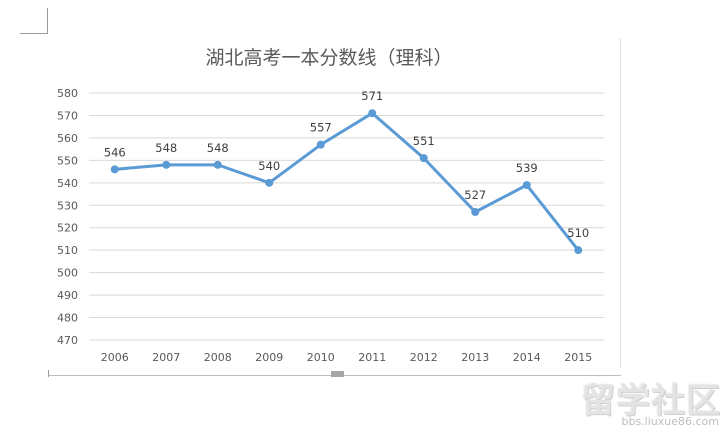  What do you see at coordinates (67, 183) in the screenshot?
I see `y-tick-label: 540` at bounding box center [67, 183].